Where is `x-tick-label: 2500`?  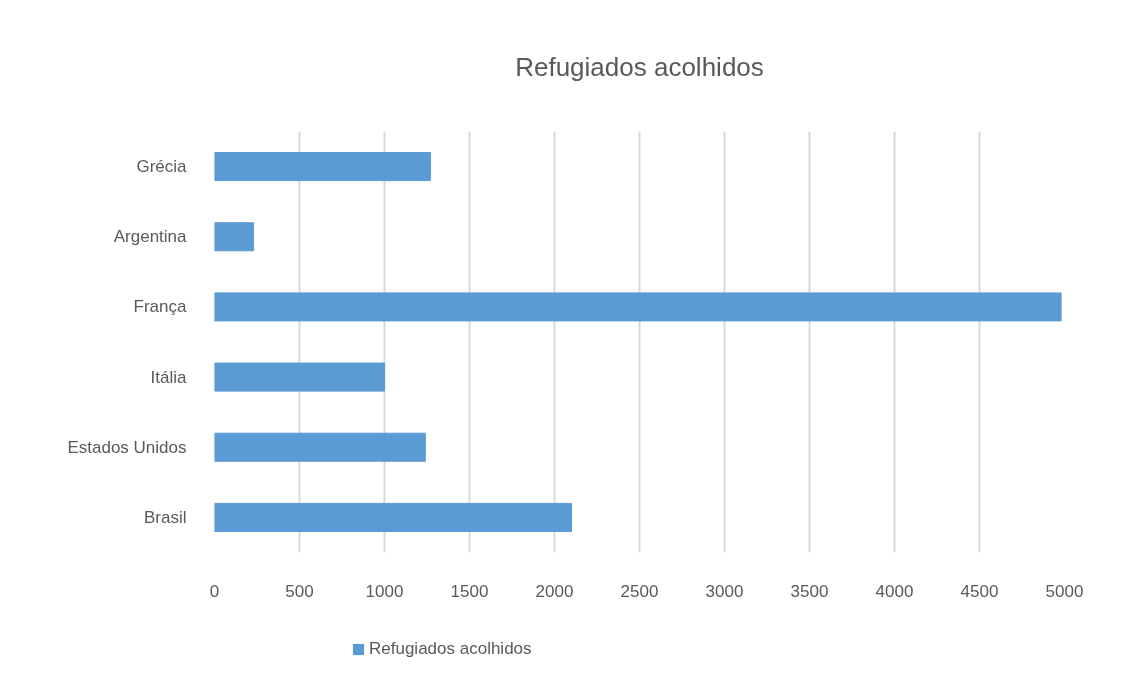 x-tick-label: 2500 is located at coordinates (639, 591).